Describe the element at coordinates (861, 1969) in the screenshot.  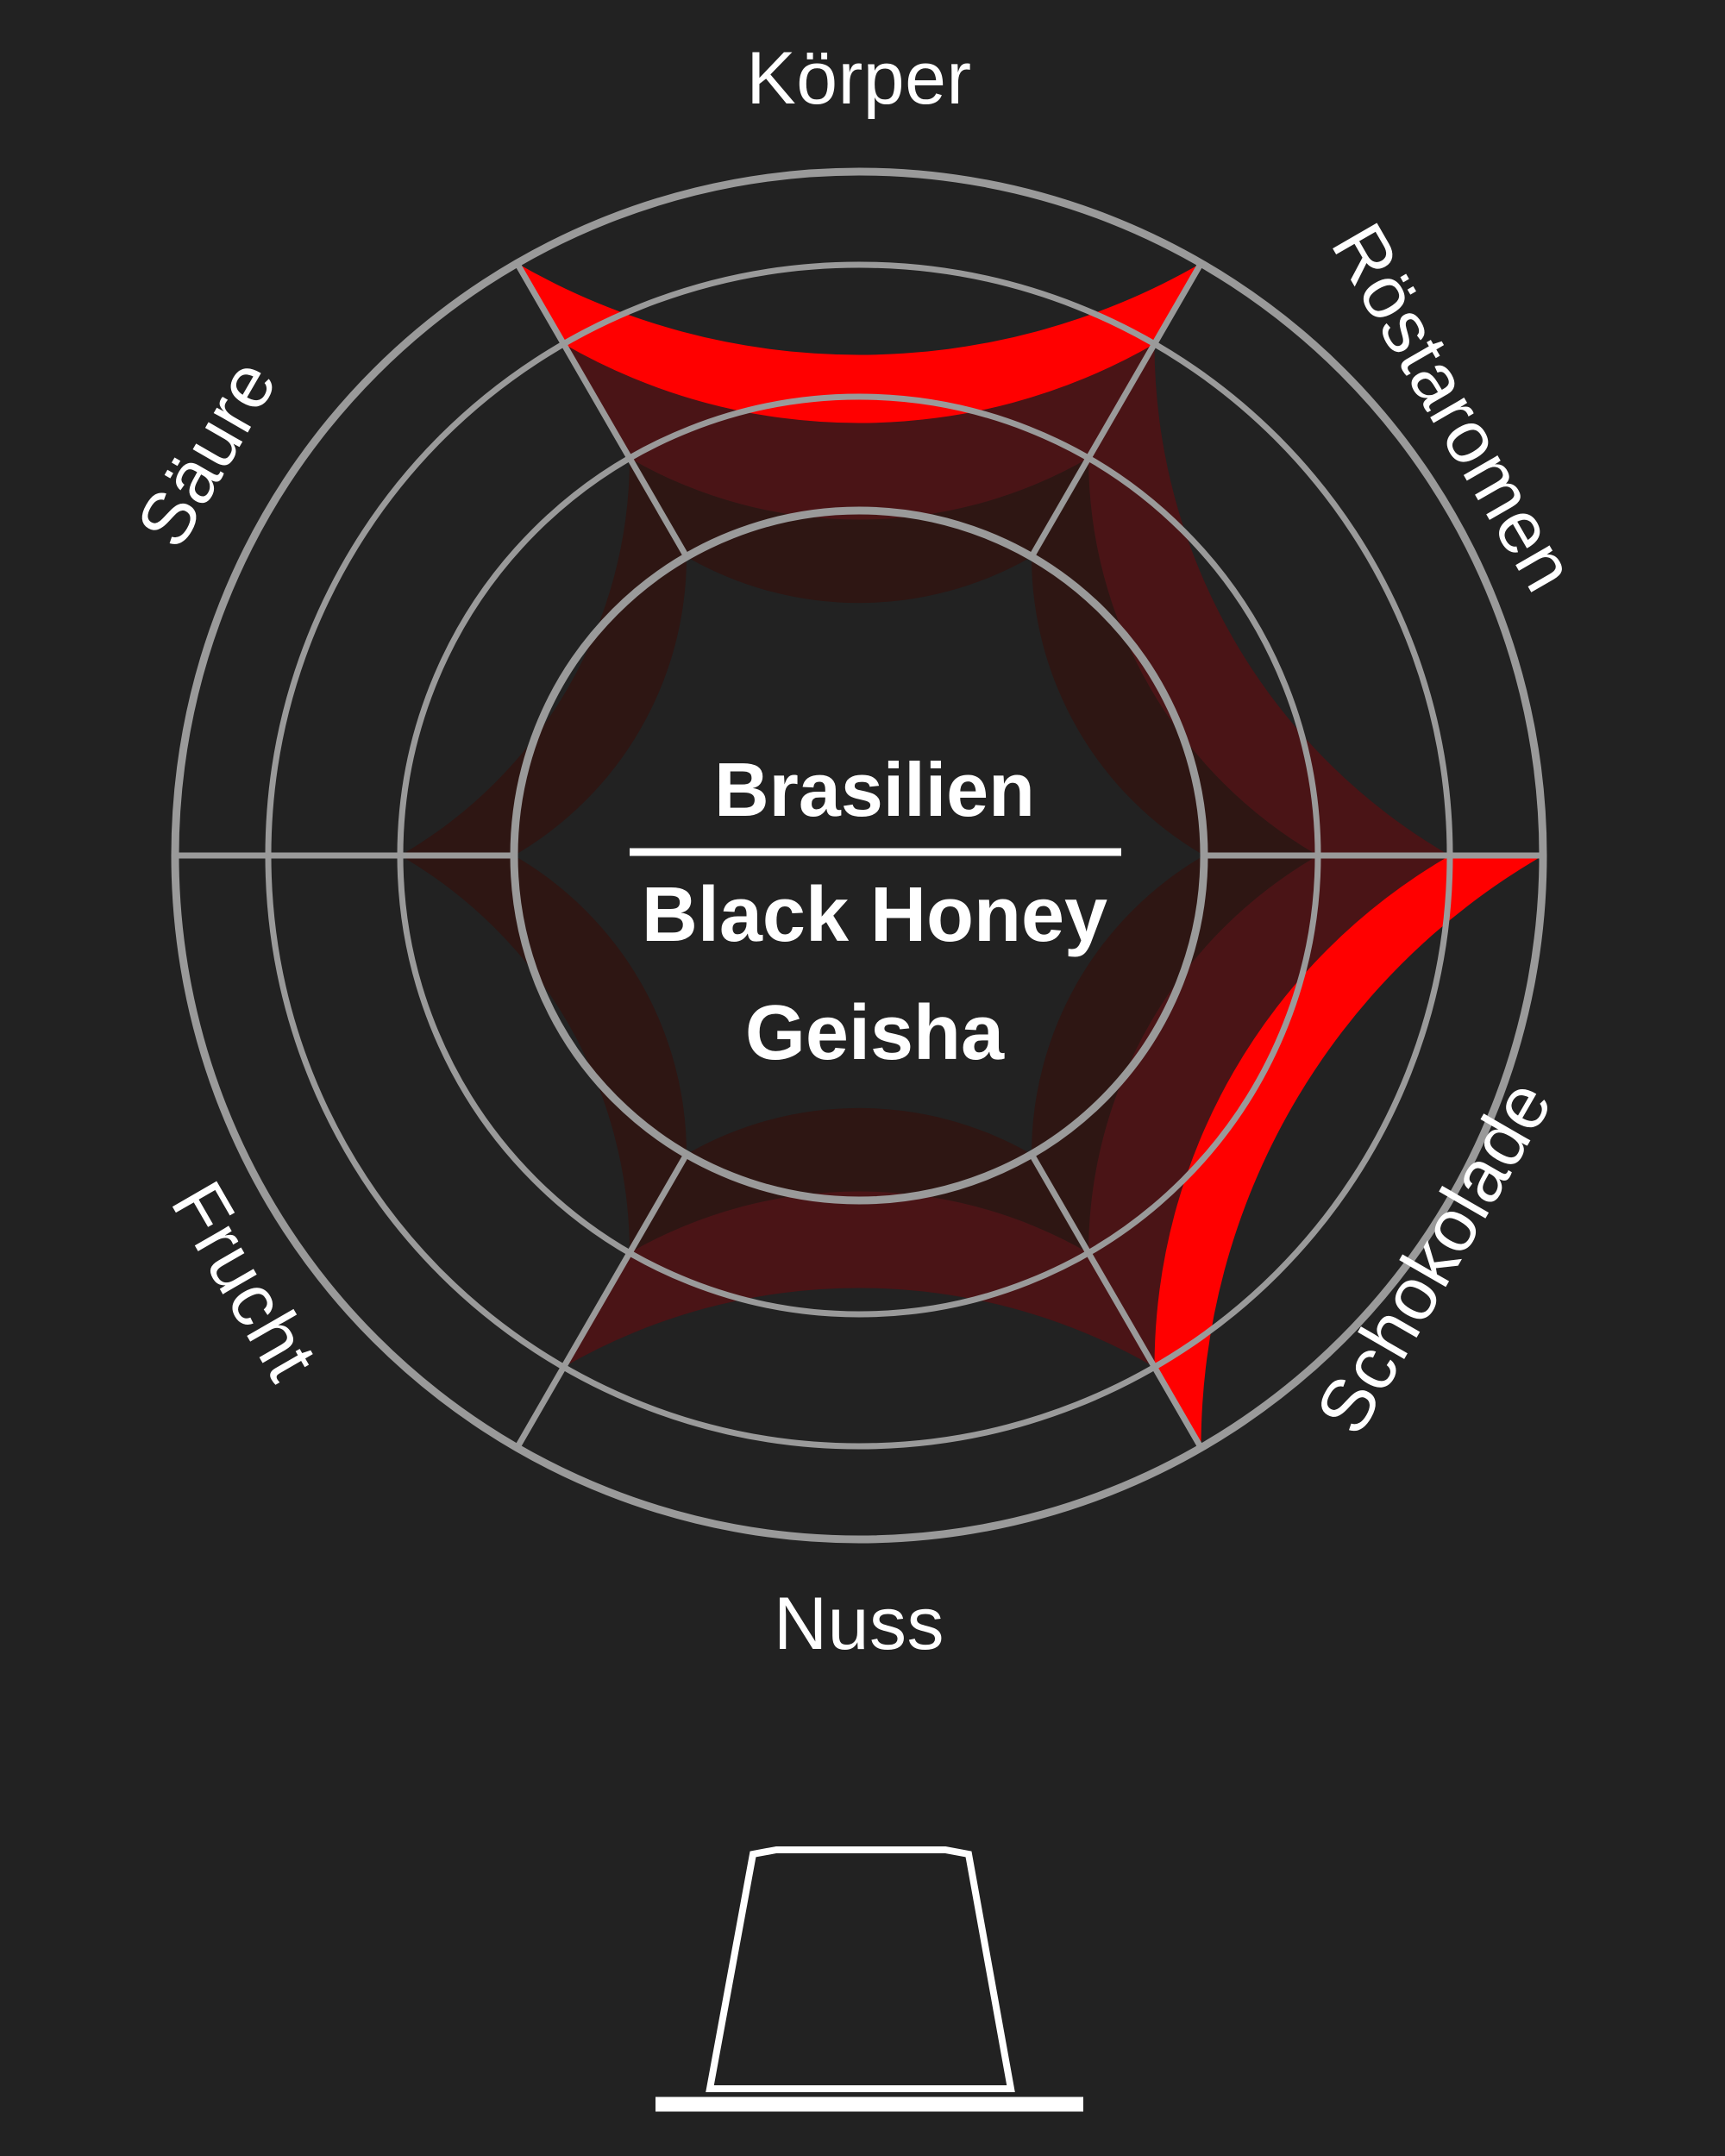
I see `capsule-body` at that location.